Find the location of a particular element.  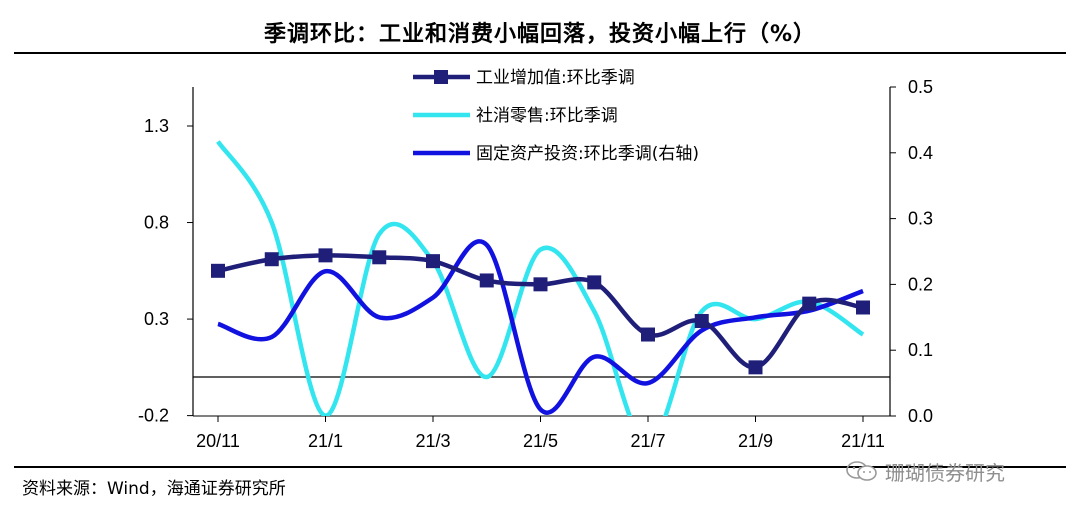

right-tick-label: 0.4 is located at coordinates (920, 153).